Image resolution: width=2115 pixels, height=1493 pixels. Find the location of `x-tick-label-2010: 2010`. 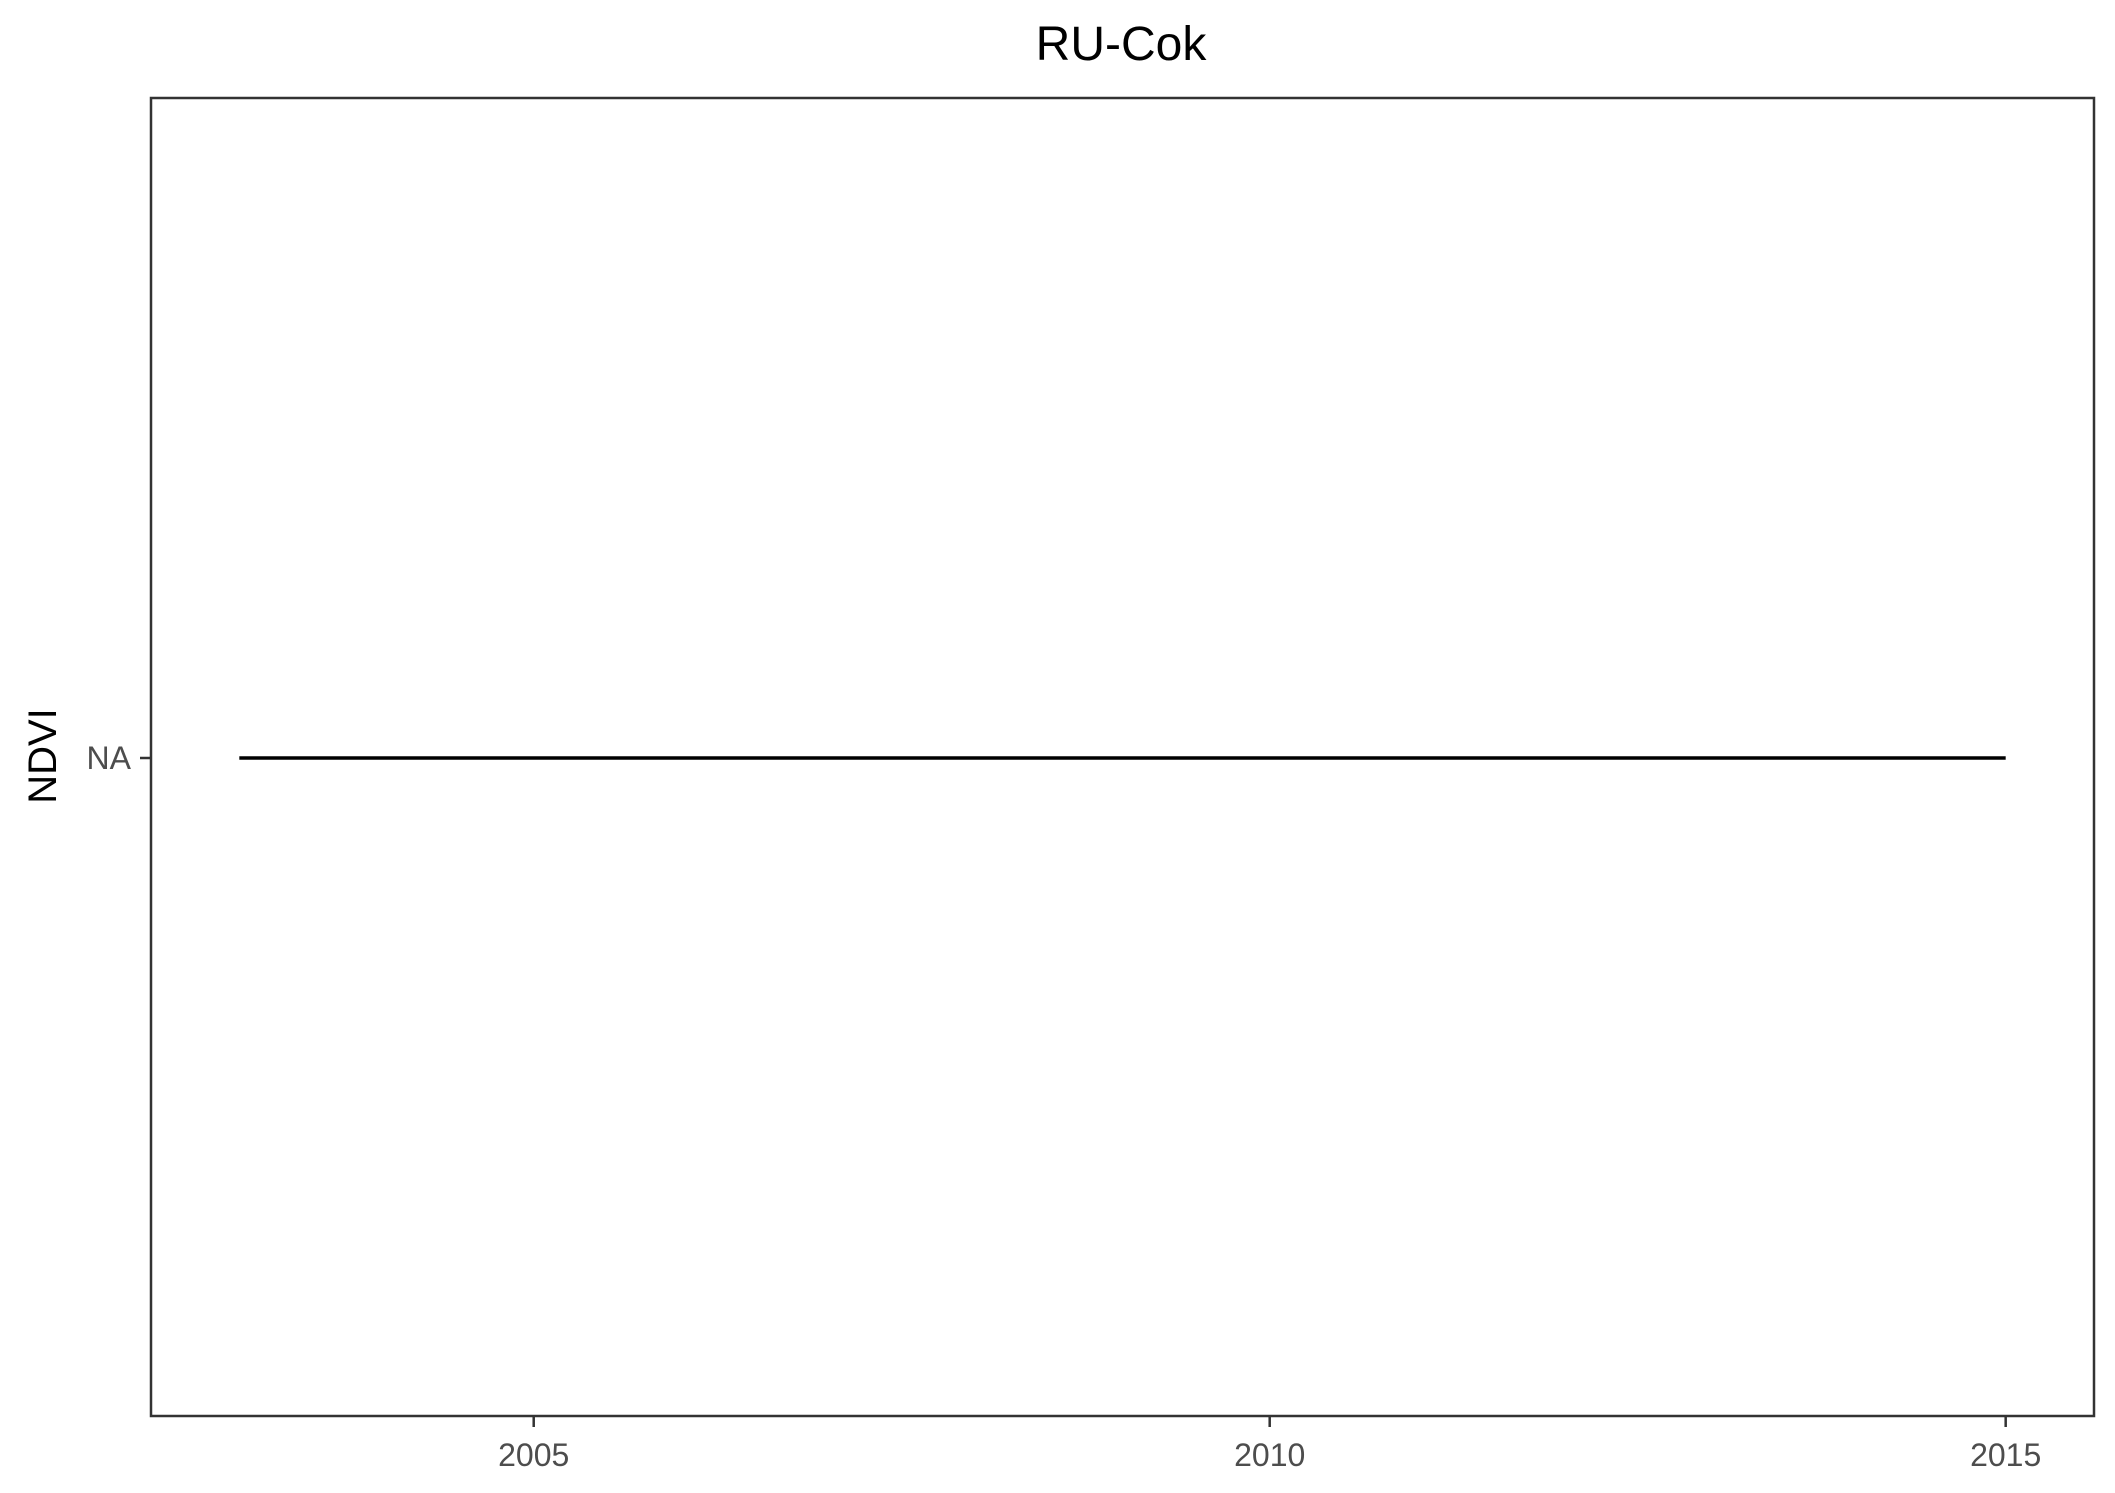

x-tick-label-2010: 2010 is located at coordinates (1269, 1455).